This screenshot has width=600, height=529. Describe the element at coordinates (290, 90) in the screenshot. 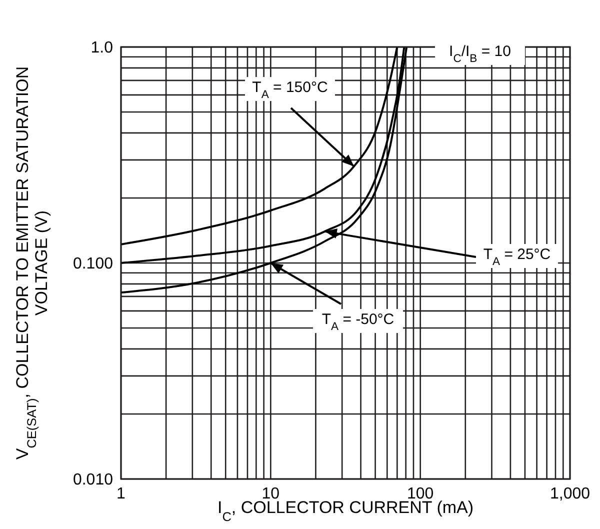

I see `annotation: T$_{A}$ = 150°C` at that location.